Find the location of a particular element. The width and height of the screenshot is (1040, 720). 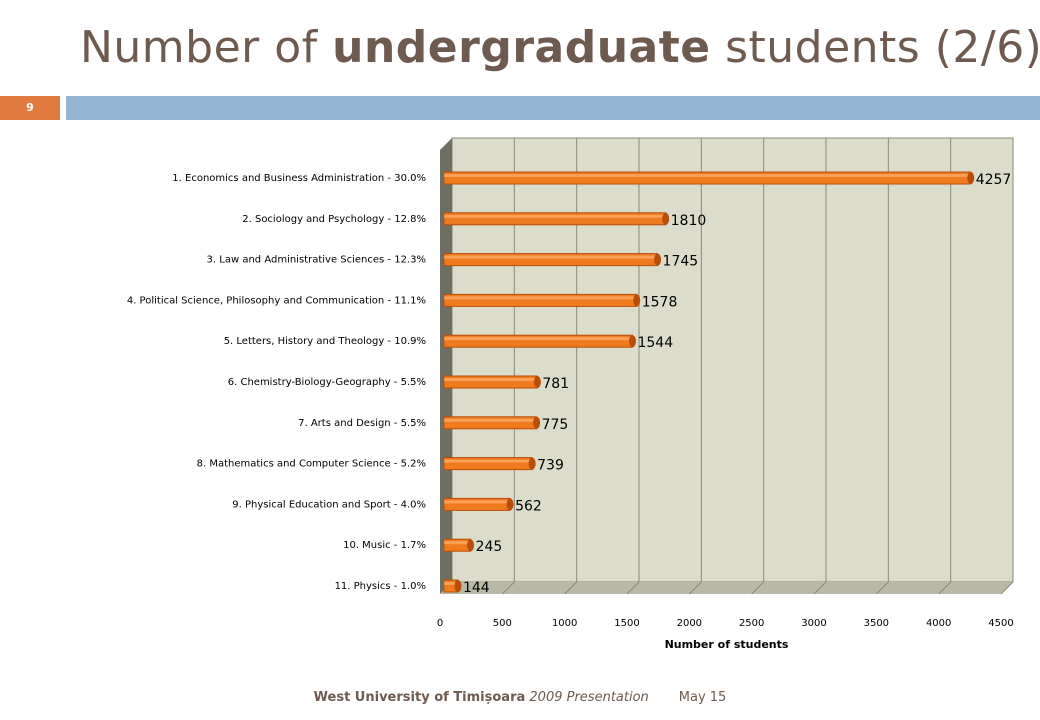

x-tick-label: 3000 is located at coordinates (813, 623).